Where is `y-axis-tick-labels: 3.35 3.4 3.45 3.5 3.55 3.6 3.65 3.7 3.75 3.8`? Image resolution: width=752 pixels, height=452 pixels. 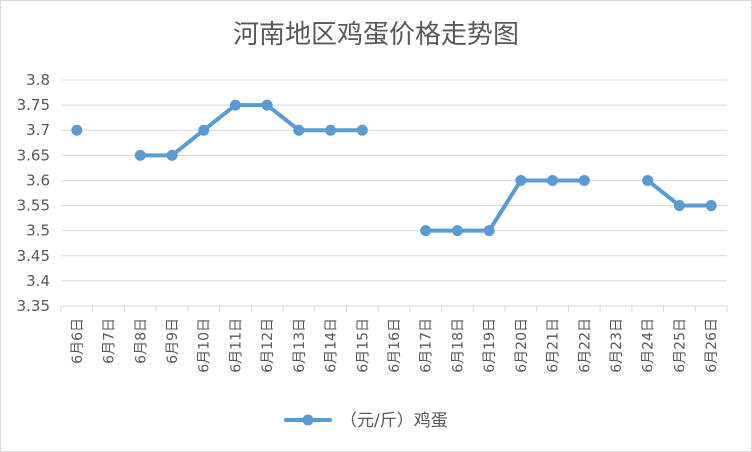 y-axis-tick-labels: 3.35 3.4 3.45 3.5 3.55 3.6 3.65 3.7 3.75 3.8 is located at coordinates (33, 193).